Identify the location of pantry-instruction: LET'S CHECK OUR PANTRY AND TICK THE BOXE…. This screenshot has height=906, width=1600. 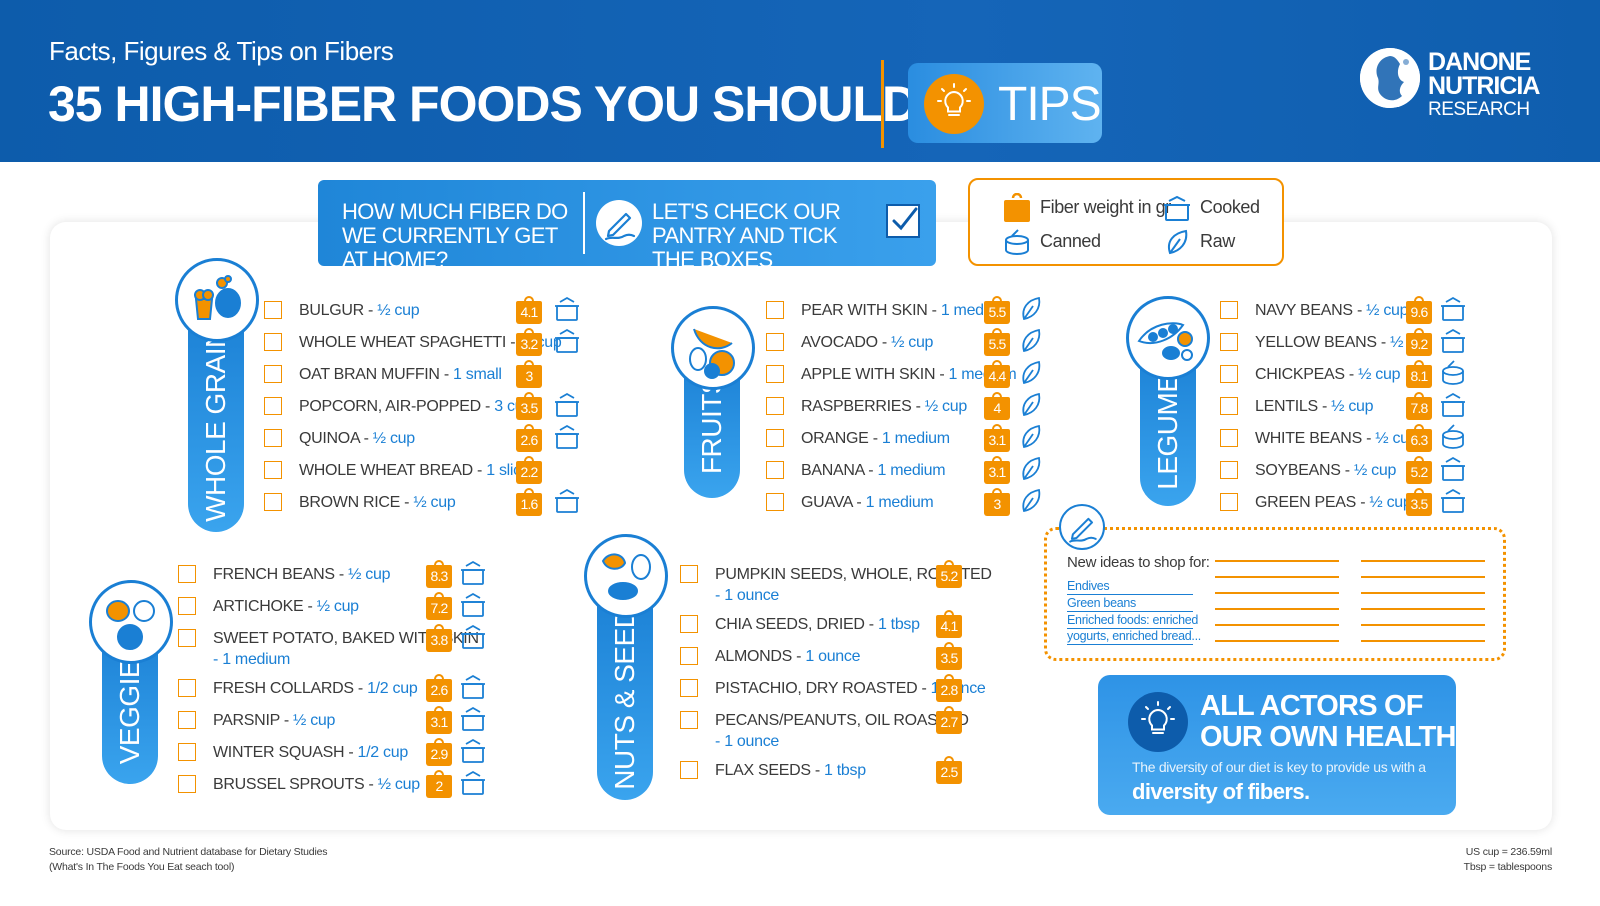
(746, 235).